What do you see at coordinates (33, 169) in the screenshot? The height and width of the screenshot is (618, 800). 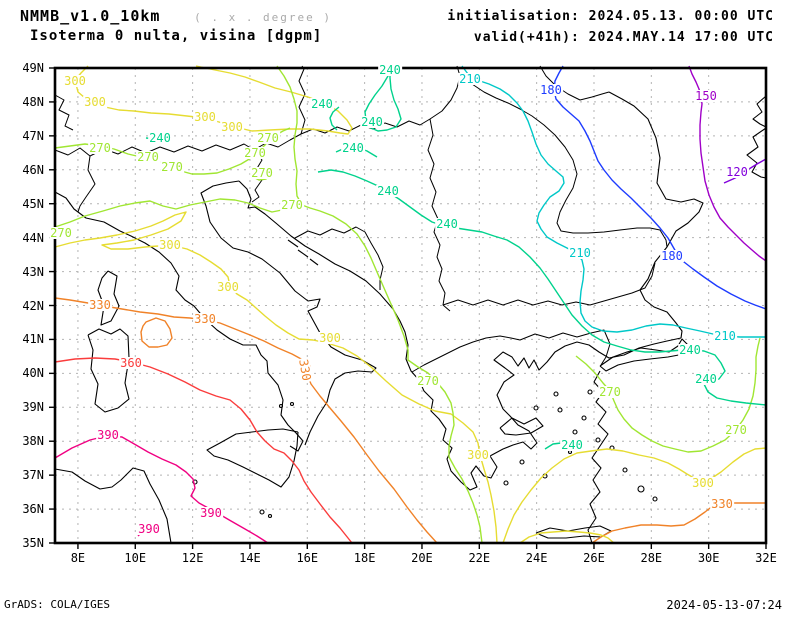 I see `lat-label-46N: 46N` at bounding box center [33, 169].